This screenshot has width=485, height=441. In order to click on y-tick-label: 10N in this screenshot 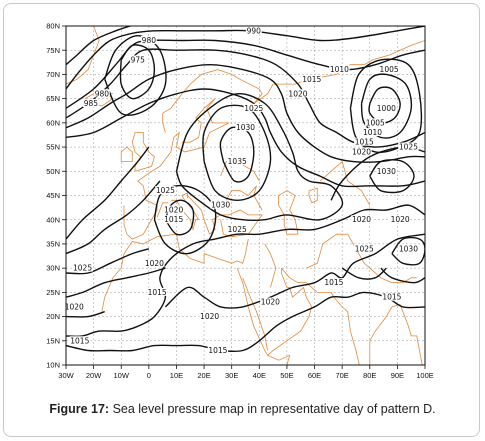, I will do `click(53, 365)`.